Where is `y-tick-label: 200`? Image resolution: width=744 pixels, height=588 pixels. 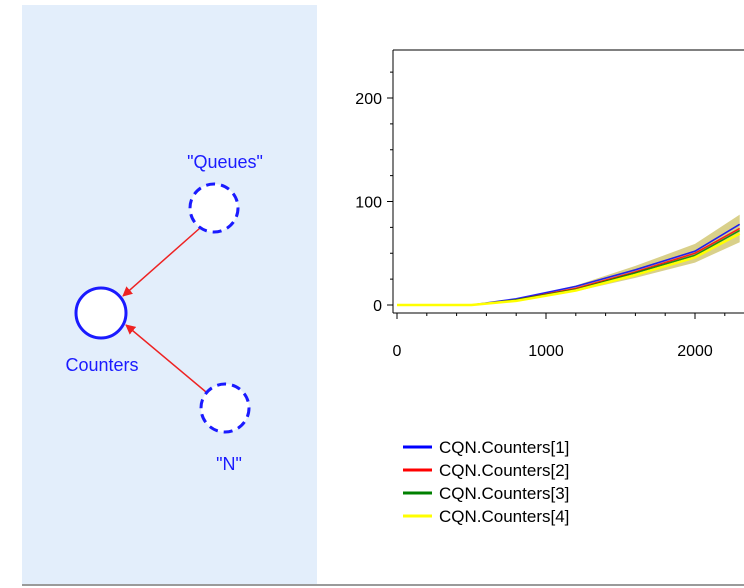 y-tick-label: 200 is located at coordinates (368, 99).